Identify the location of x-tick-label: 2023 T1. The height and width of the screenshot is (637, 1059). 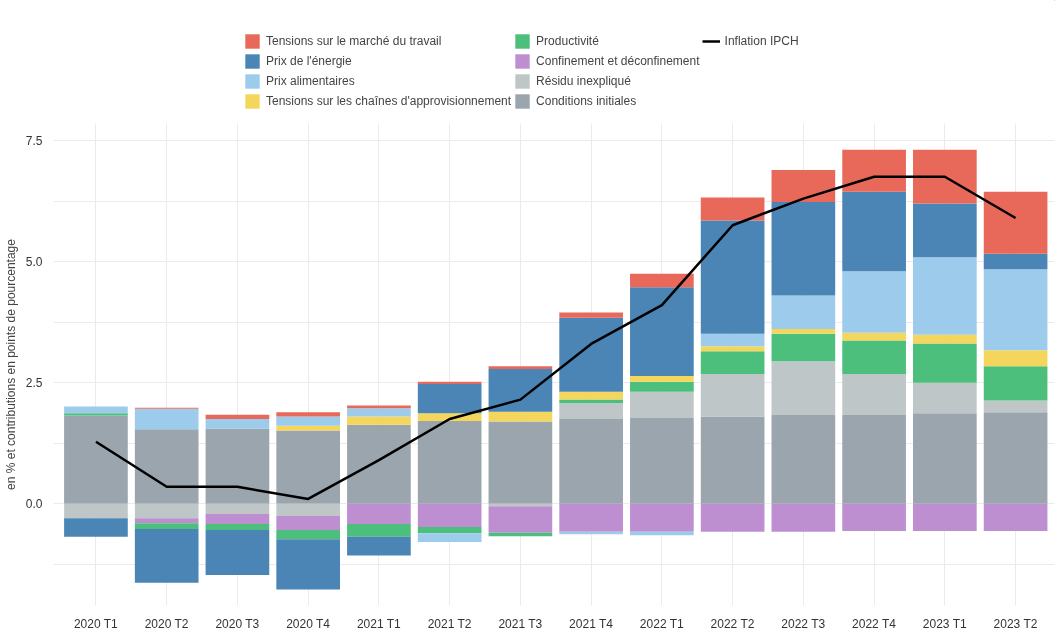
(944, 623).